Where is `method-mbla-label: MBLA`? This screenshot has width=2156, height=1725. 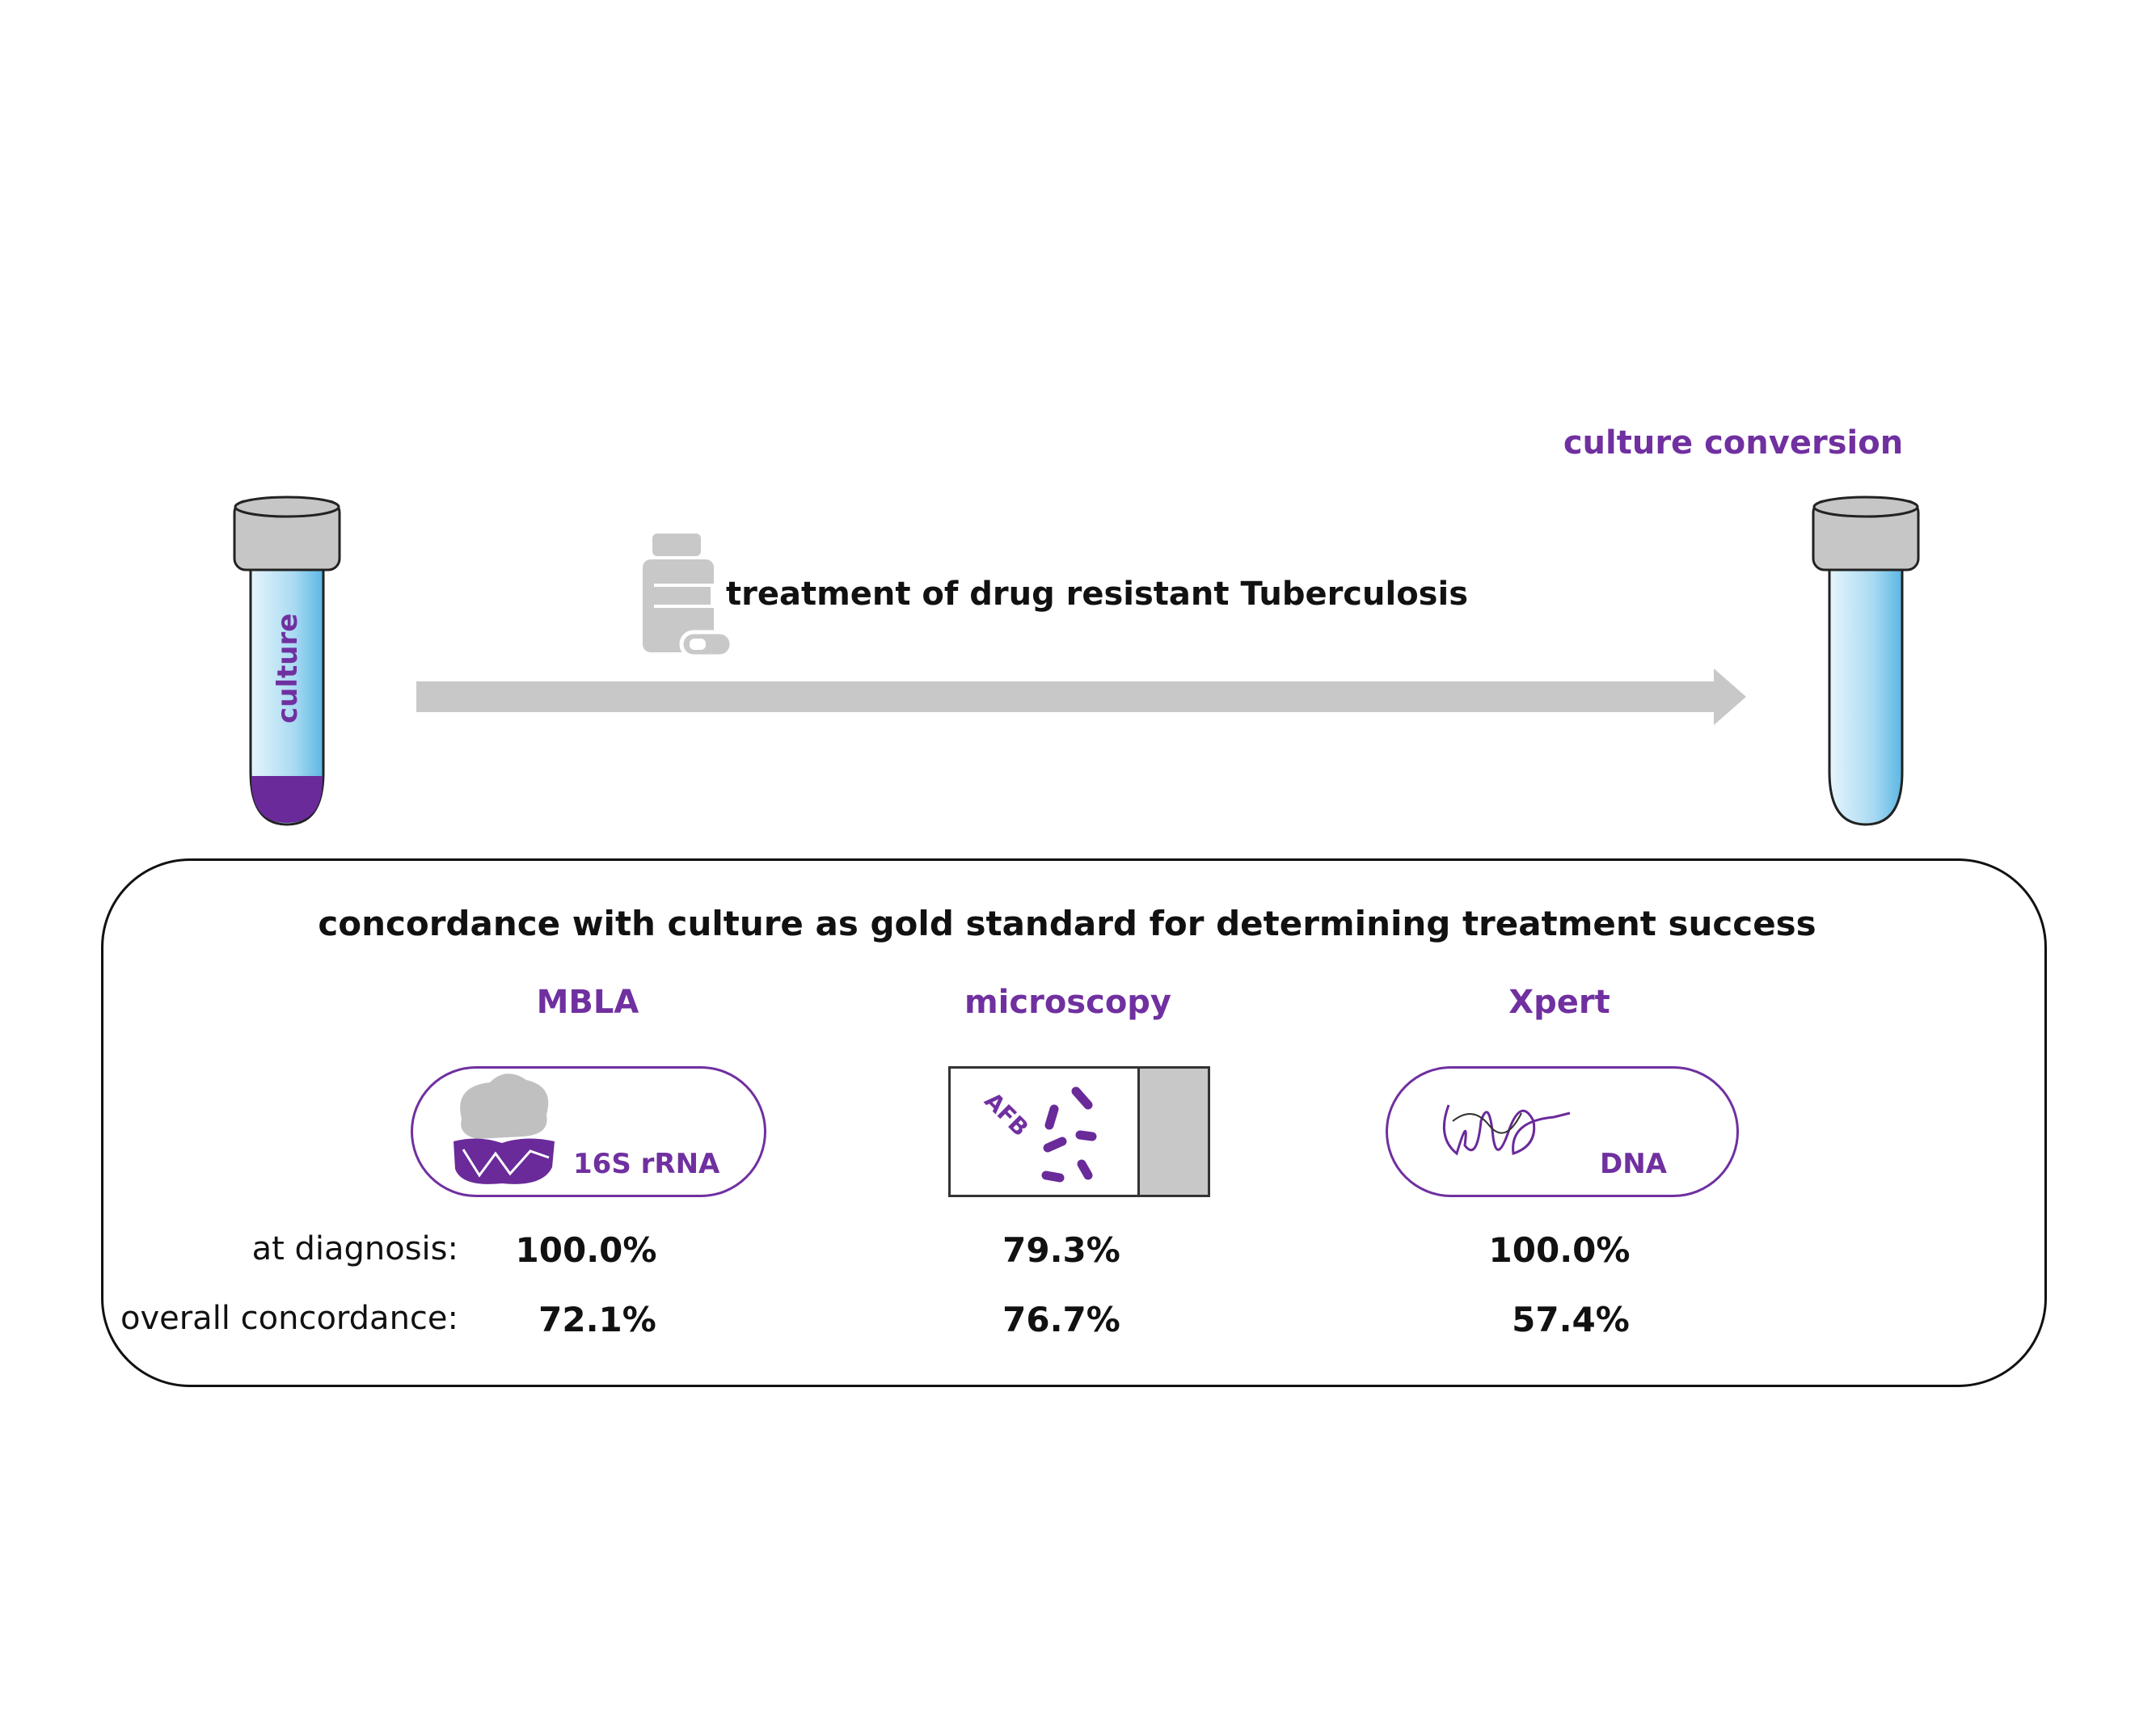 method-mbla-label: MBLA is located at coordinates (588, 1002).